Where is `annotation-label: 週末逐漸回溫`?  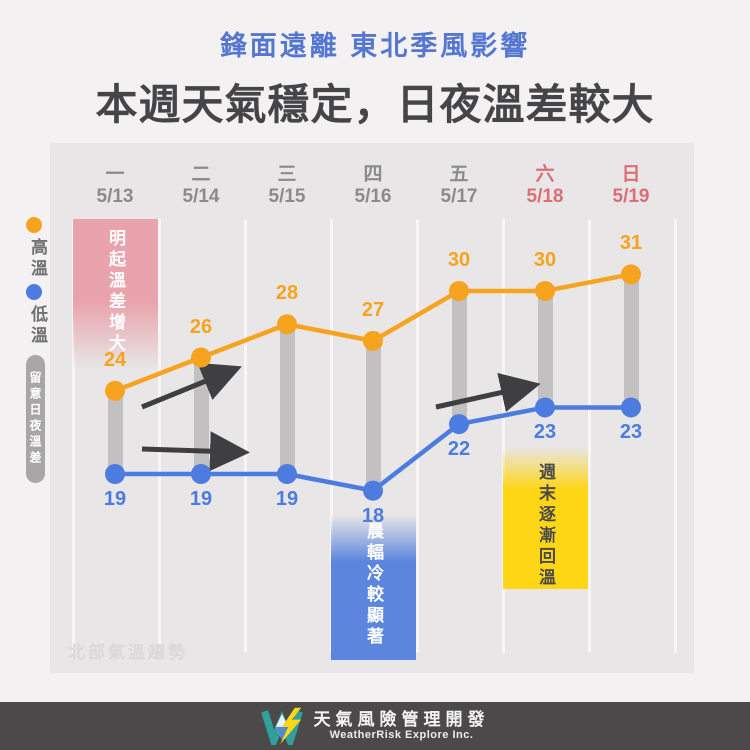 annotation-label: 週末逐漸回溫 is located at coordinates (545, 526).